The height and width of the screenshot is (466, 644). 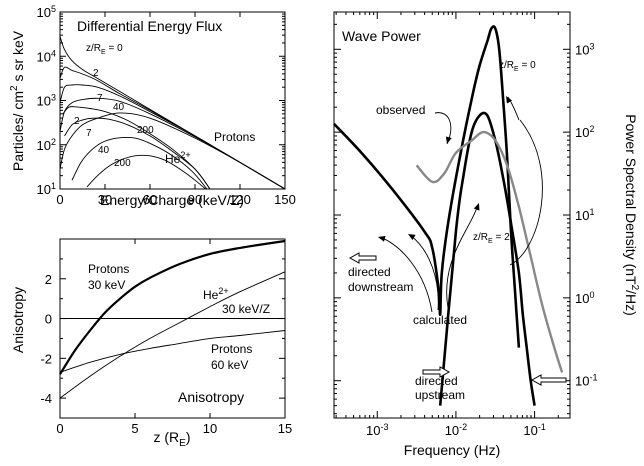 What do you see at coordinates (406, 274) in the screenshot?
I see `wave-calculated-callout-c` at bounding box center [406, 274].